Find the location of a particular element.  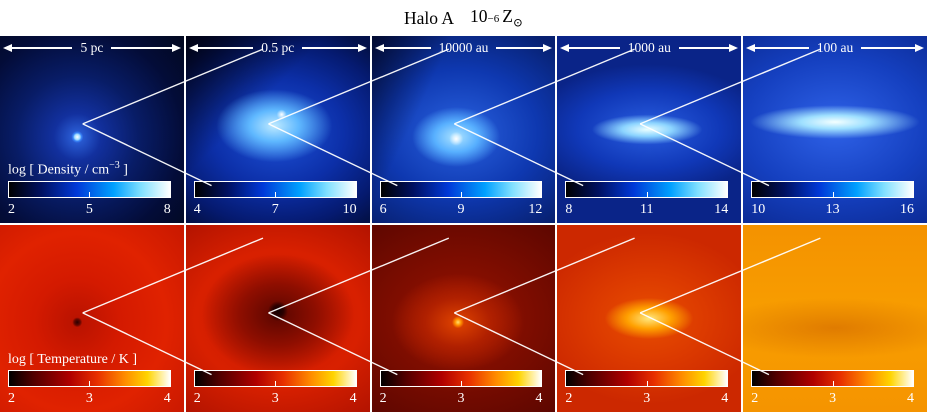

scale-label: 5 pc is located at coordinates (92, 47).